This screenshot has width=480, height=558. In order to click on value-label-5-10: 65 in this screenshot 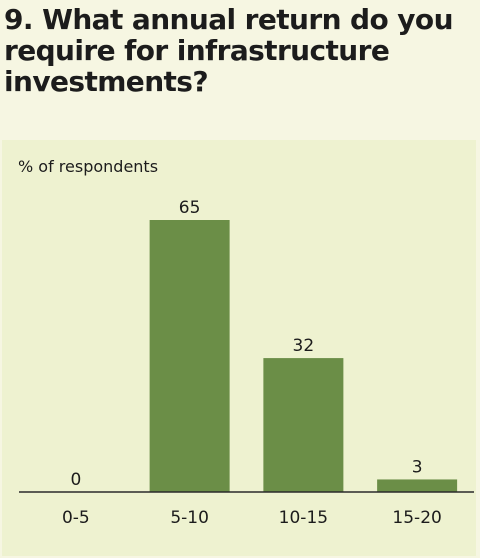, I will do `click(190, 208)`.